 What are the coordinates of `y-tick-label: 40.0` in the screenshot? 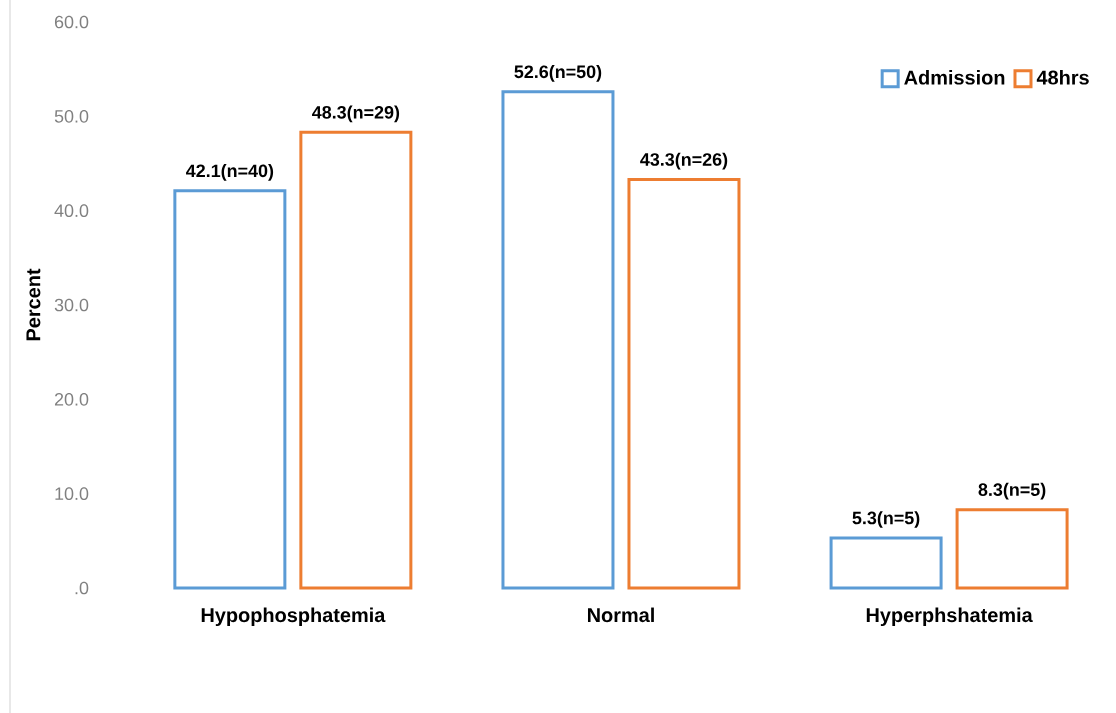 It's located at (71, 211).